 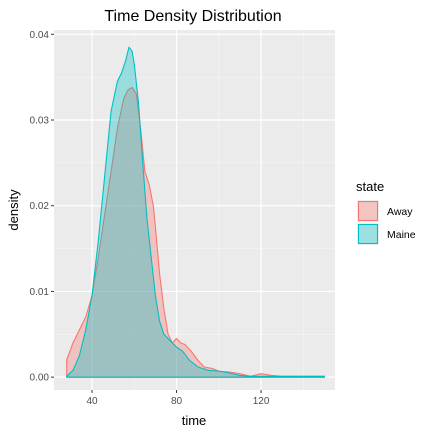 I want to click on x-tick-label: 40, so click(x=92, y=401).